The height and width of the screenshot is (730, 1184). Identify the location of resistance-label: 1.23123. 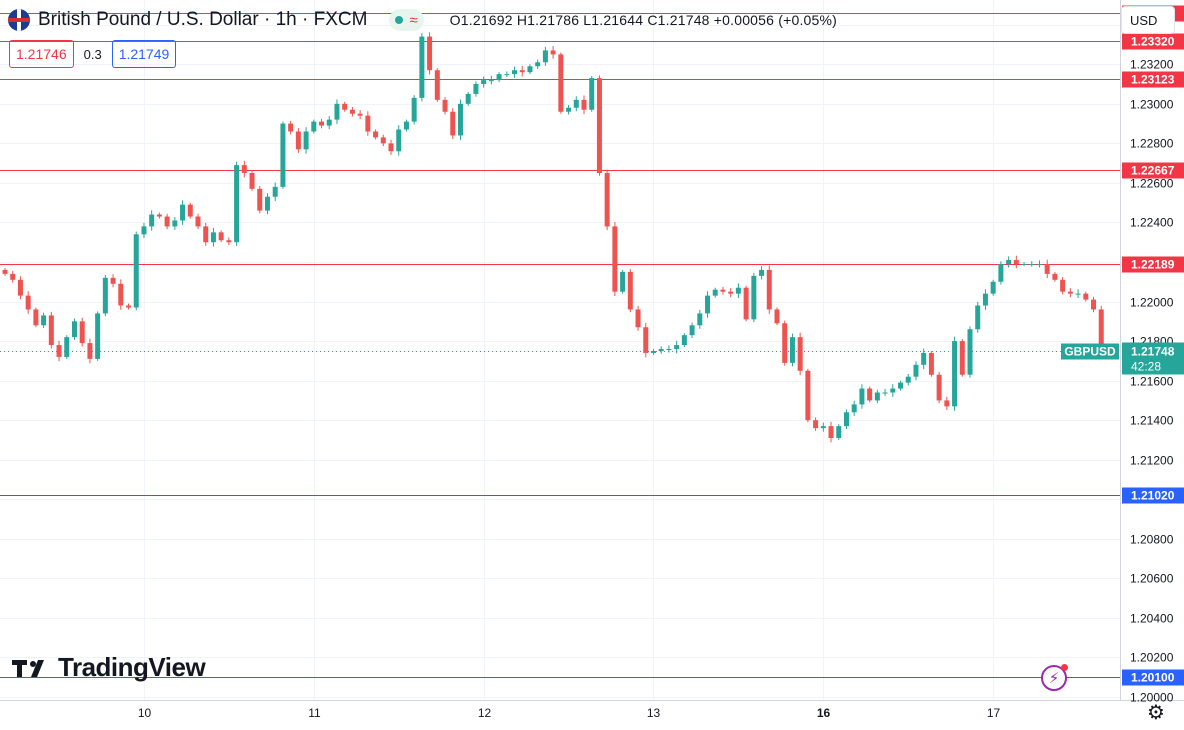
(1153, 80).